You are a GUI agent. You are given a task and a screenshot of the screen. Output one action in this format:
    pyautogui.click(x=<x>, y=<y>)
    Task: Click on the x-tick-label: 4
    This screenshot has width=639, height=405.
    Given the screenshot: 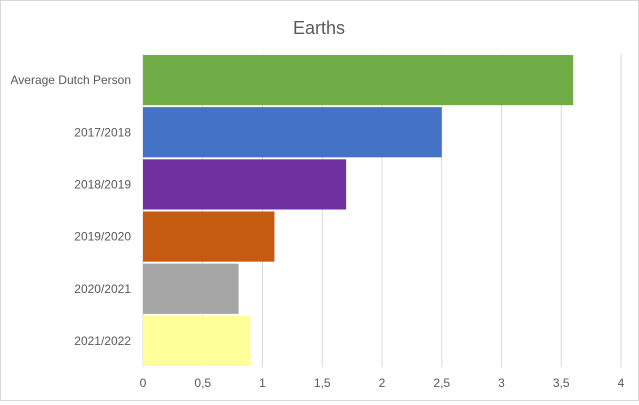 What is the action you would take?
    pyautogui.click(x=621, y=383)
    